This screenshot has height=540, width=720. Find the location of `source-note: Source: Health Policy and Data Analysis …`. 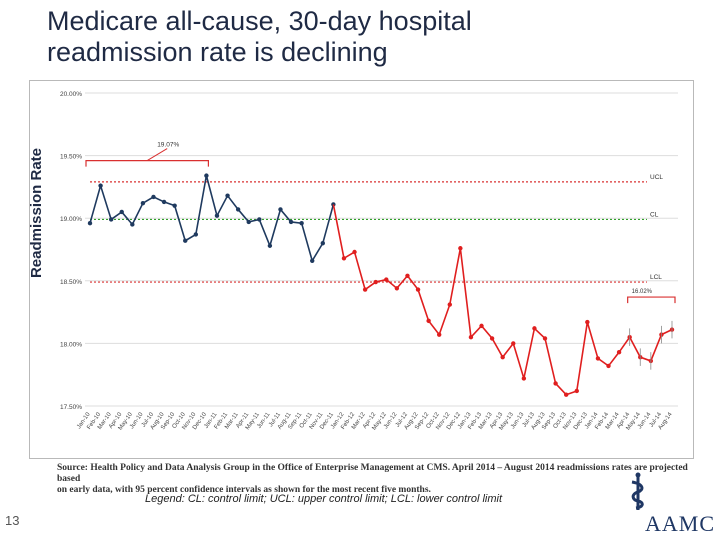

source-note: Source: Health Policy and Data Analysis … is located at coordinates (377, 479).